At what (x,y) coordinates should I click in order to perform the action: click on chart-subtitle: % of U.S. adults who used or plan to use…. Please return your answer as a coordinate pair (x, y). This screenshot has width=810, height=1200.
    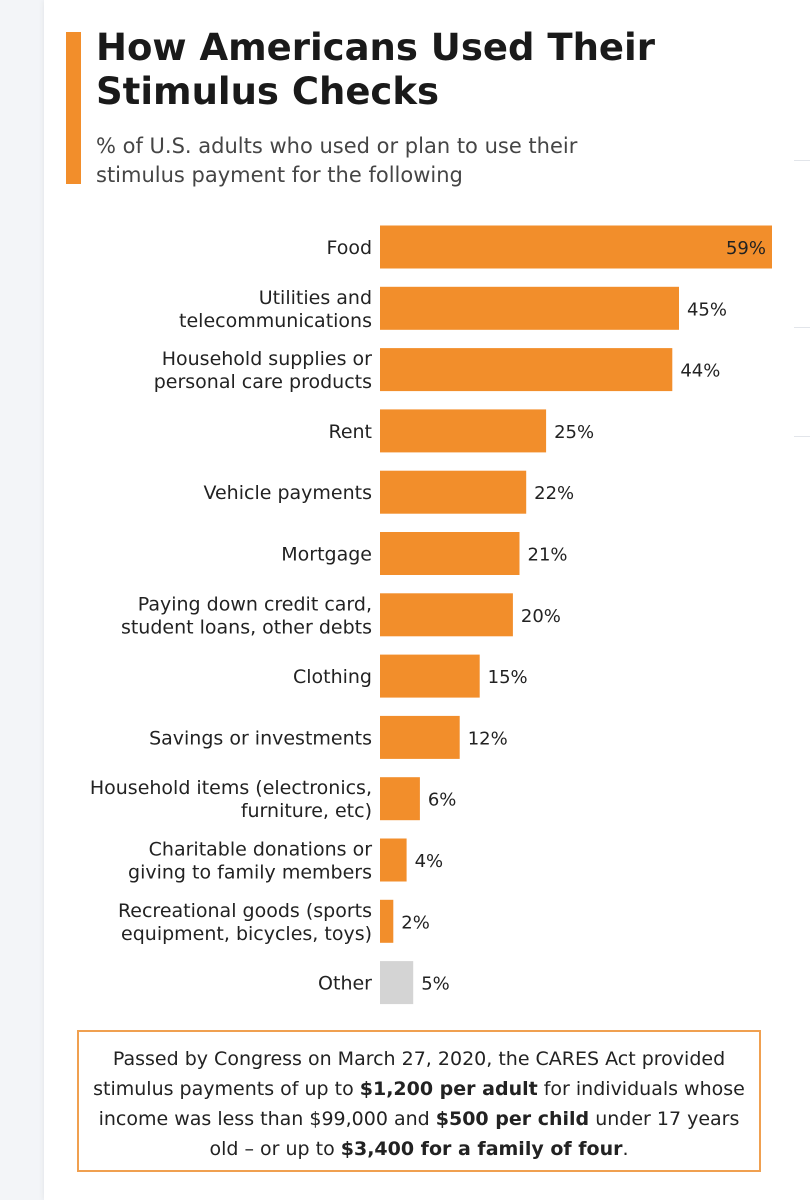
    Looking at the image, I should click on (337, 160).